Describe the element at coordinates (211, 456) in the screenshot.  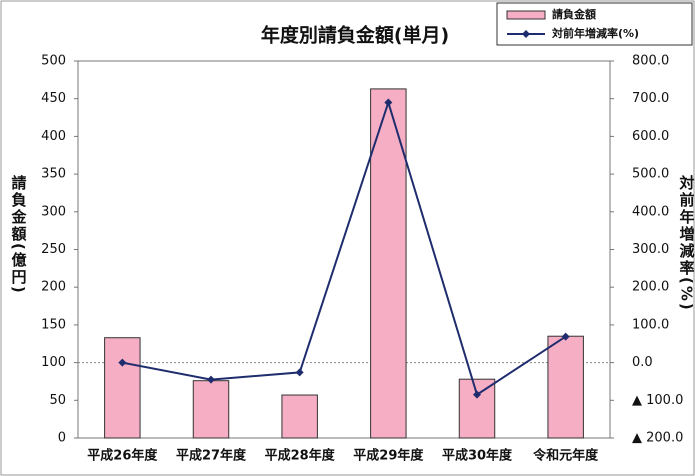
I see `x-tick-label: 平成27年度` at that location.